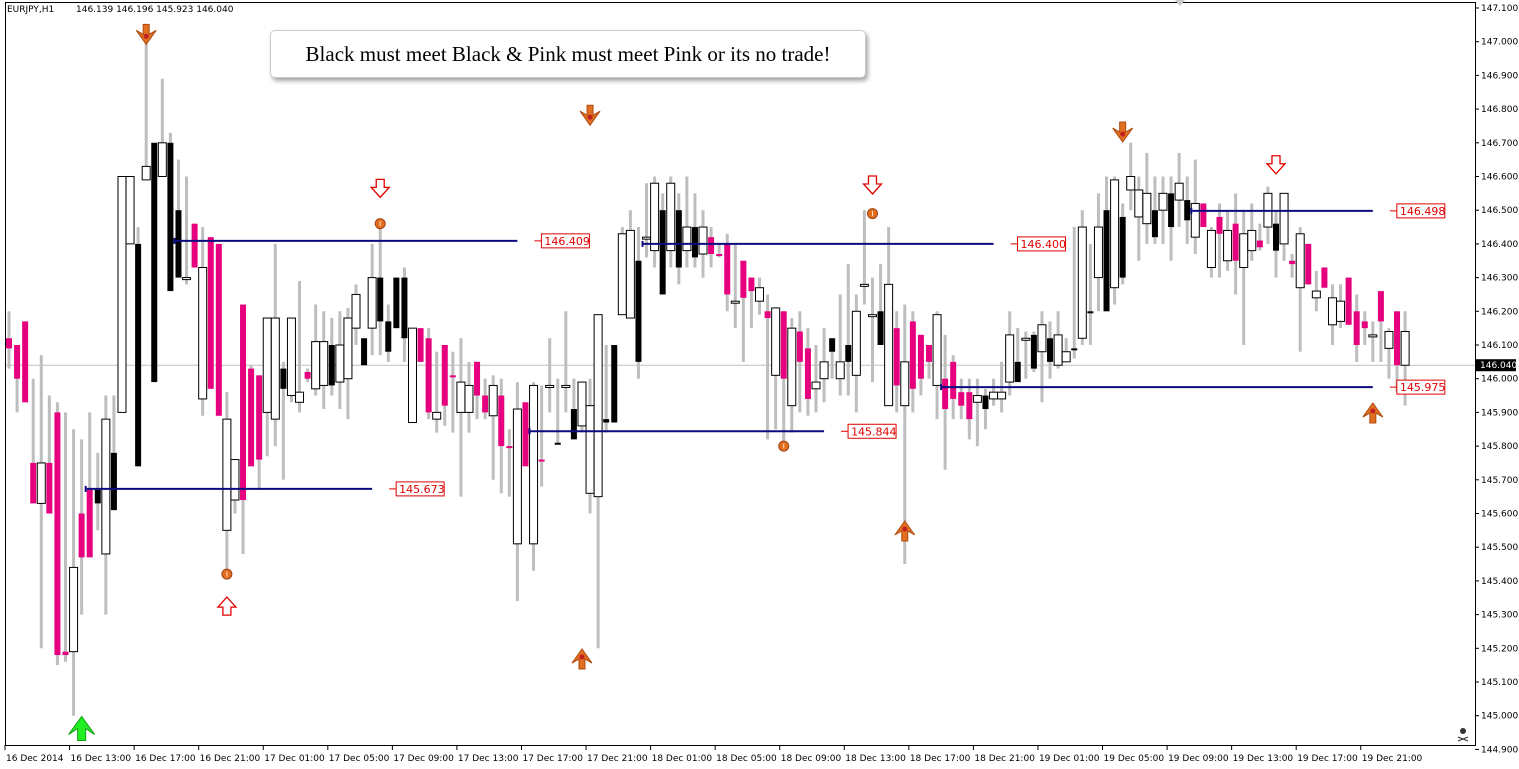 This screenshot has height=769, width=1519. Describe the element at coordinates (1499, 9) in the screenshot. I see `y-tick-label: 147.100` at that location.